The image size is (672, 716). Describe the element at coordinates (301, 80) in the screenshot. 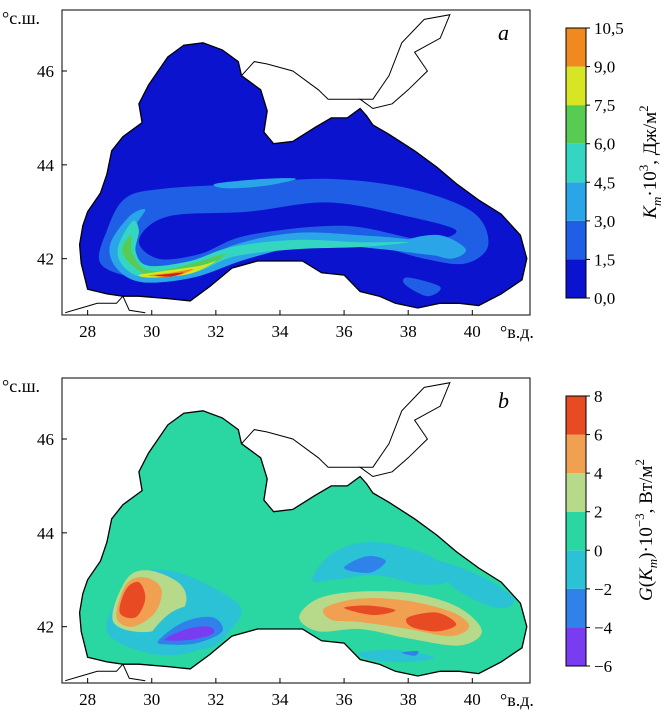

I see `crimea-outline-a` at that location.